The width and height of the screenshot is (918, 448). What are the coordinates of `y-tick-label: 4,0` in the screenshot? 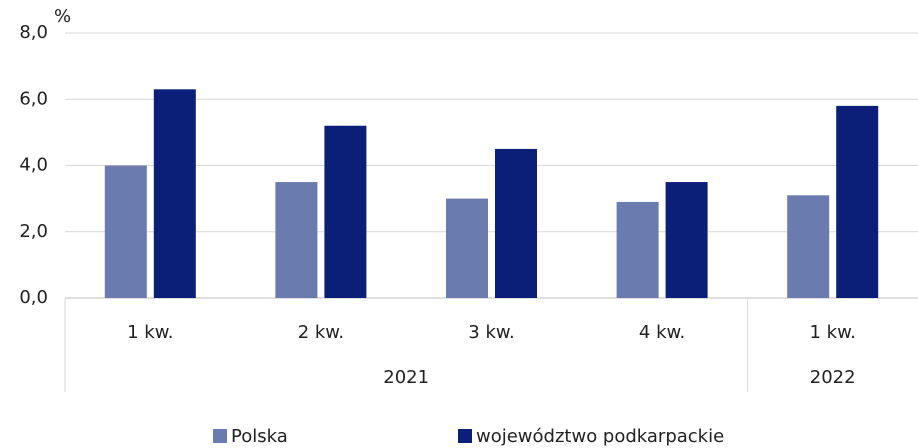 It's located at (33, 165).